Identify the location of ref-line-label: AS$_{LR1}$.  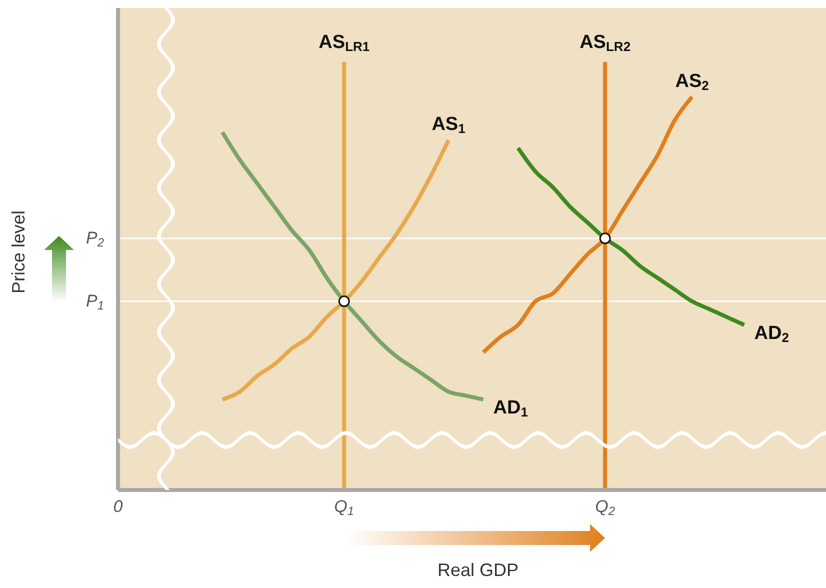
(344, 43).